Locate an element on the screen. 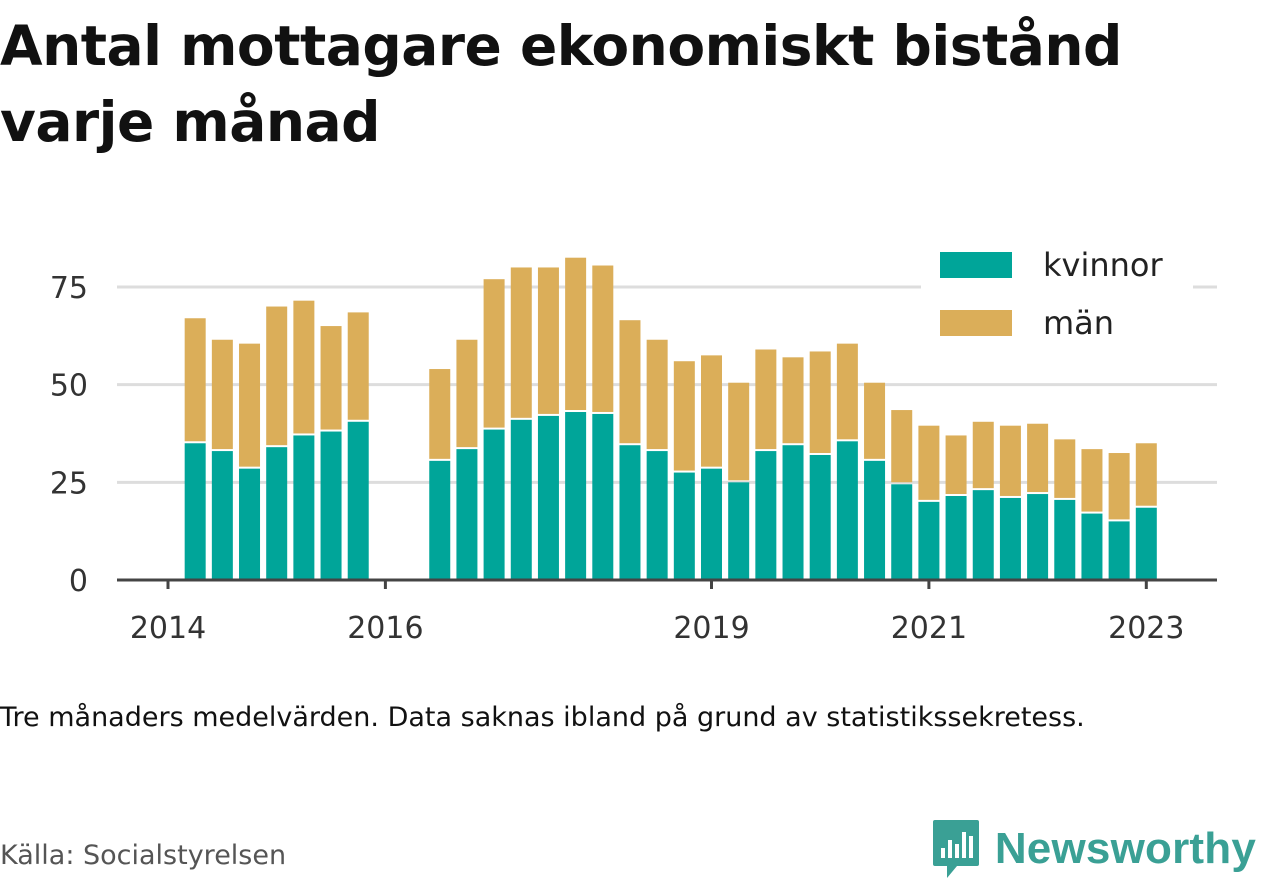  x-tick-label: 2019 is located at coordinates (711, 628).